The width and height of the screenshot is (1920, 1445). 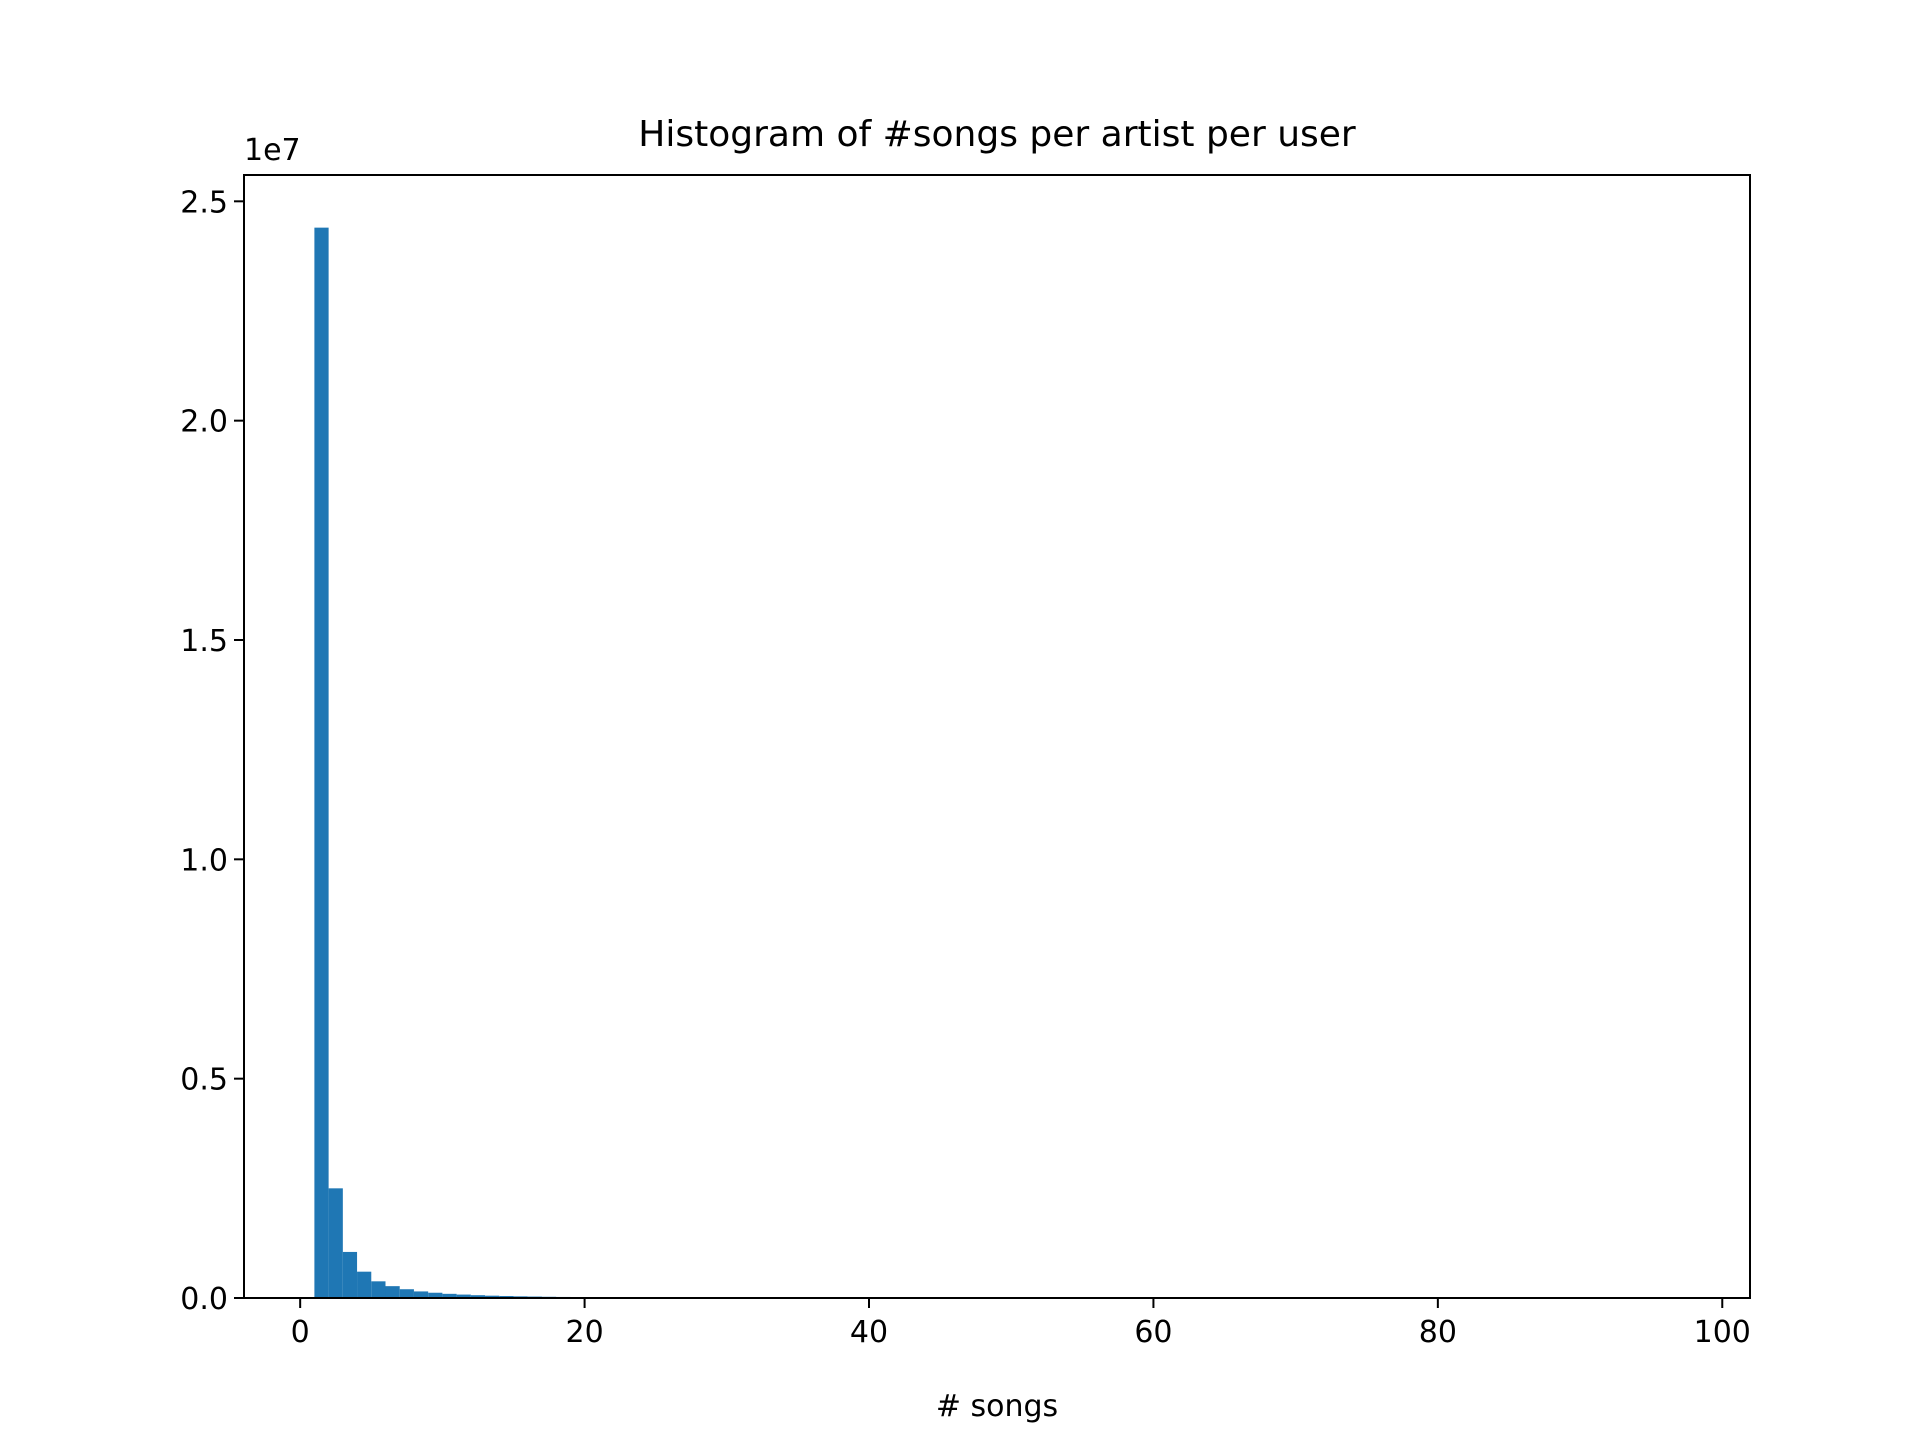 What do you see at coordinates (204, 1299) in the screenshot?
I see `y-tick-label: 0.0` at bounding box center [204, 1299].